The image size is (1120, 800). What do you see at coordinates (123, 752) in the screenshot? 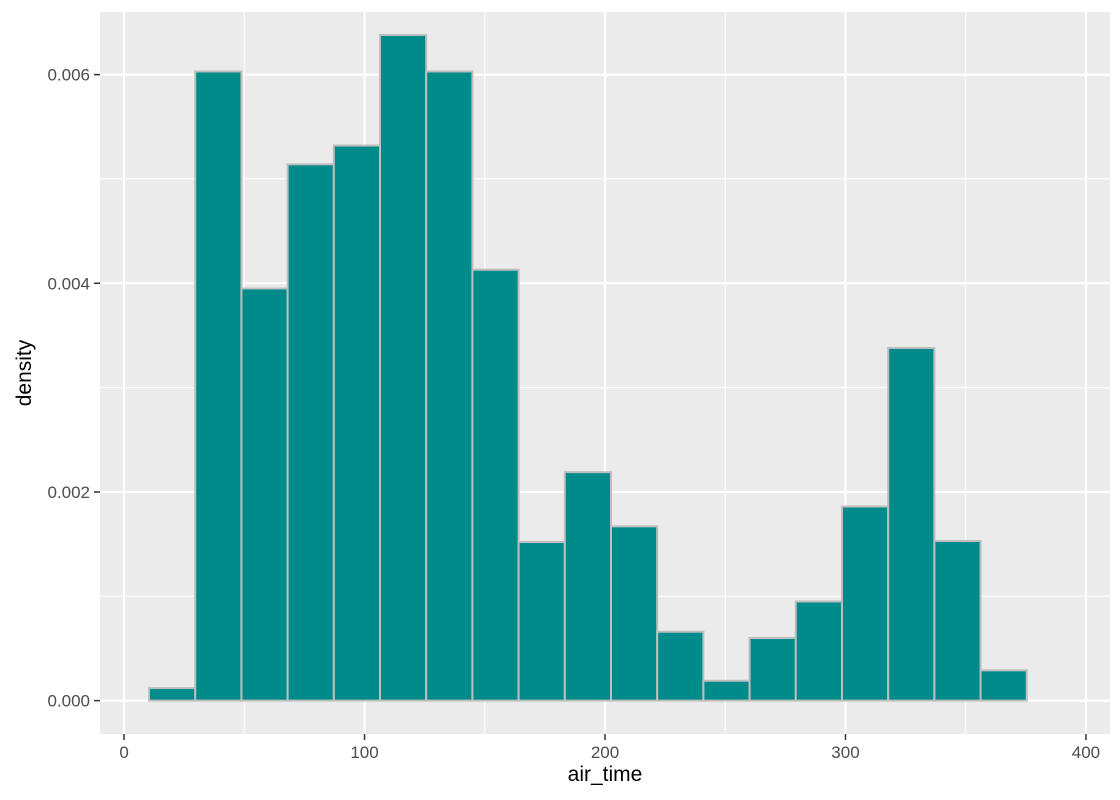
I see `x-tick-label: 0` at bounding box center [123, 752].